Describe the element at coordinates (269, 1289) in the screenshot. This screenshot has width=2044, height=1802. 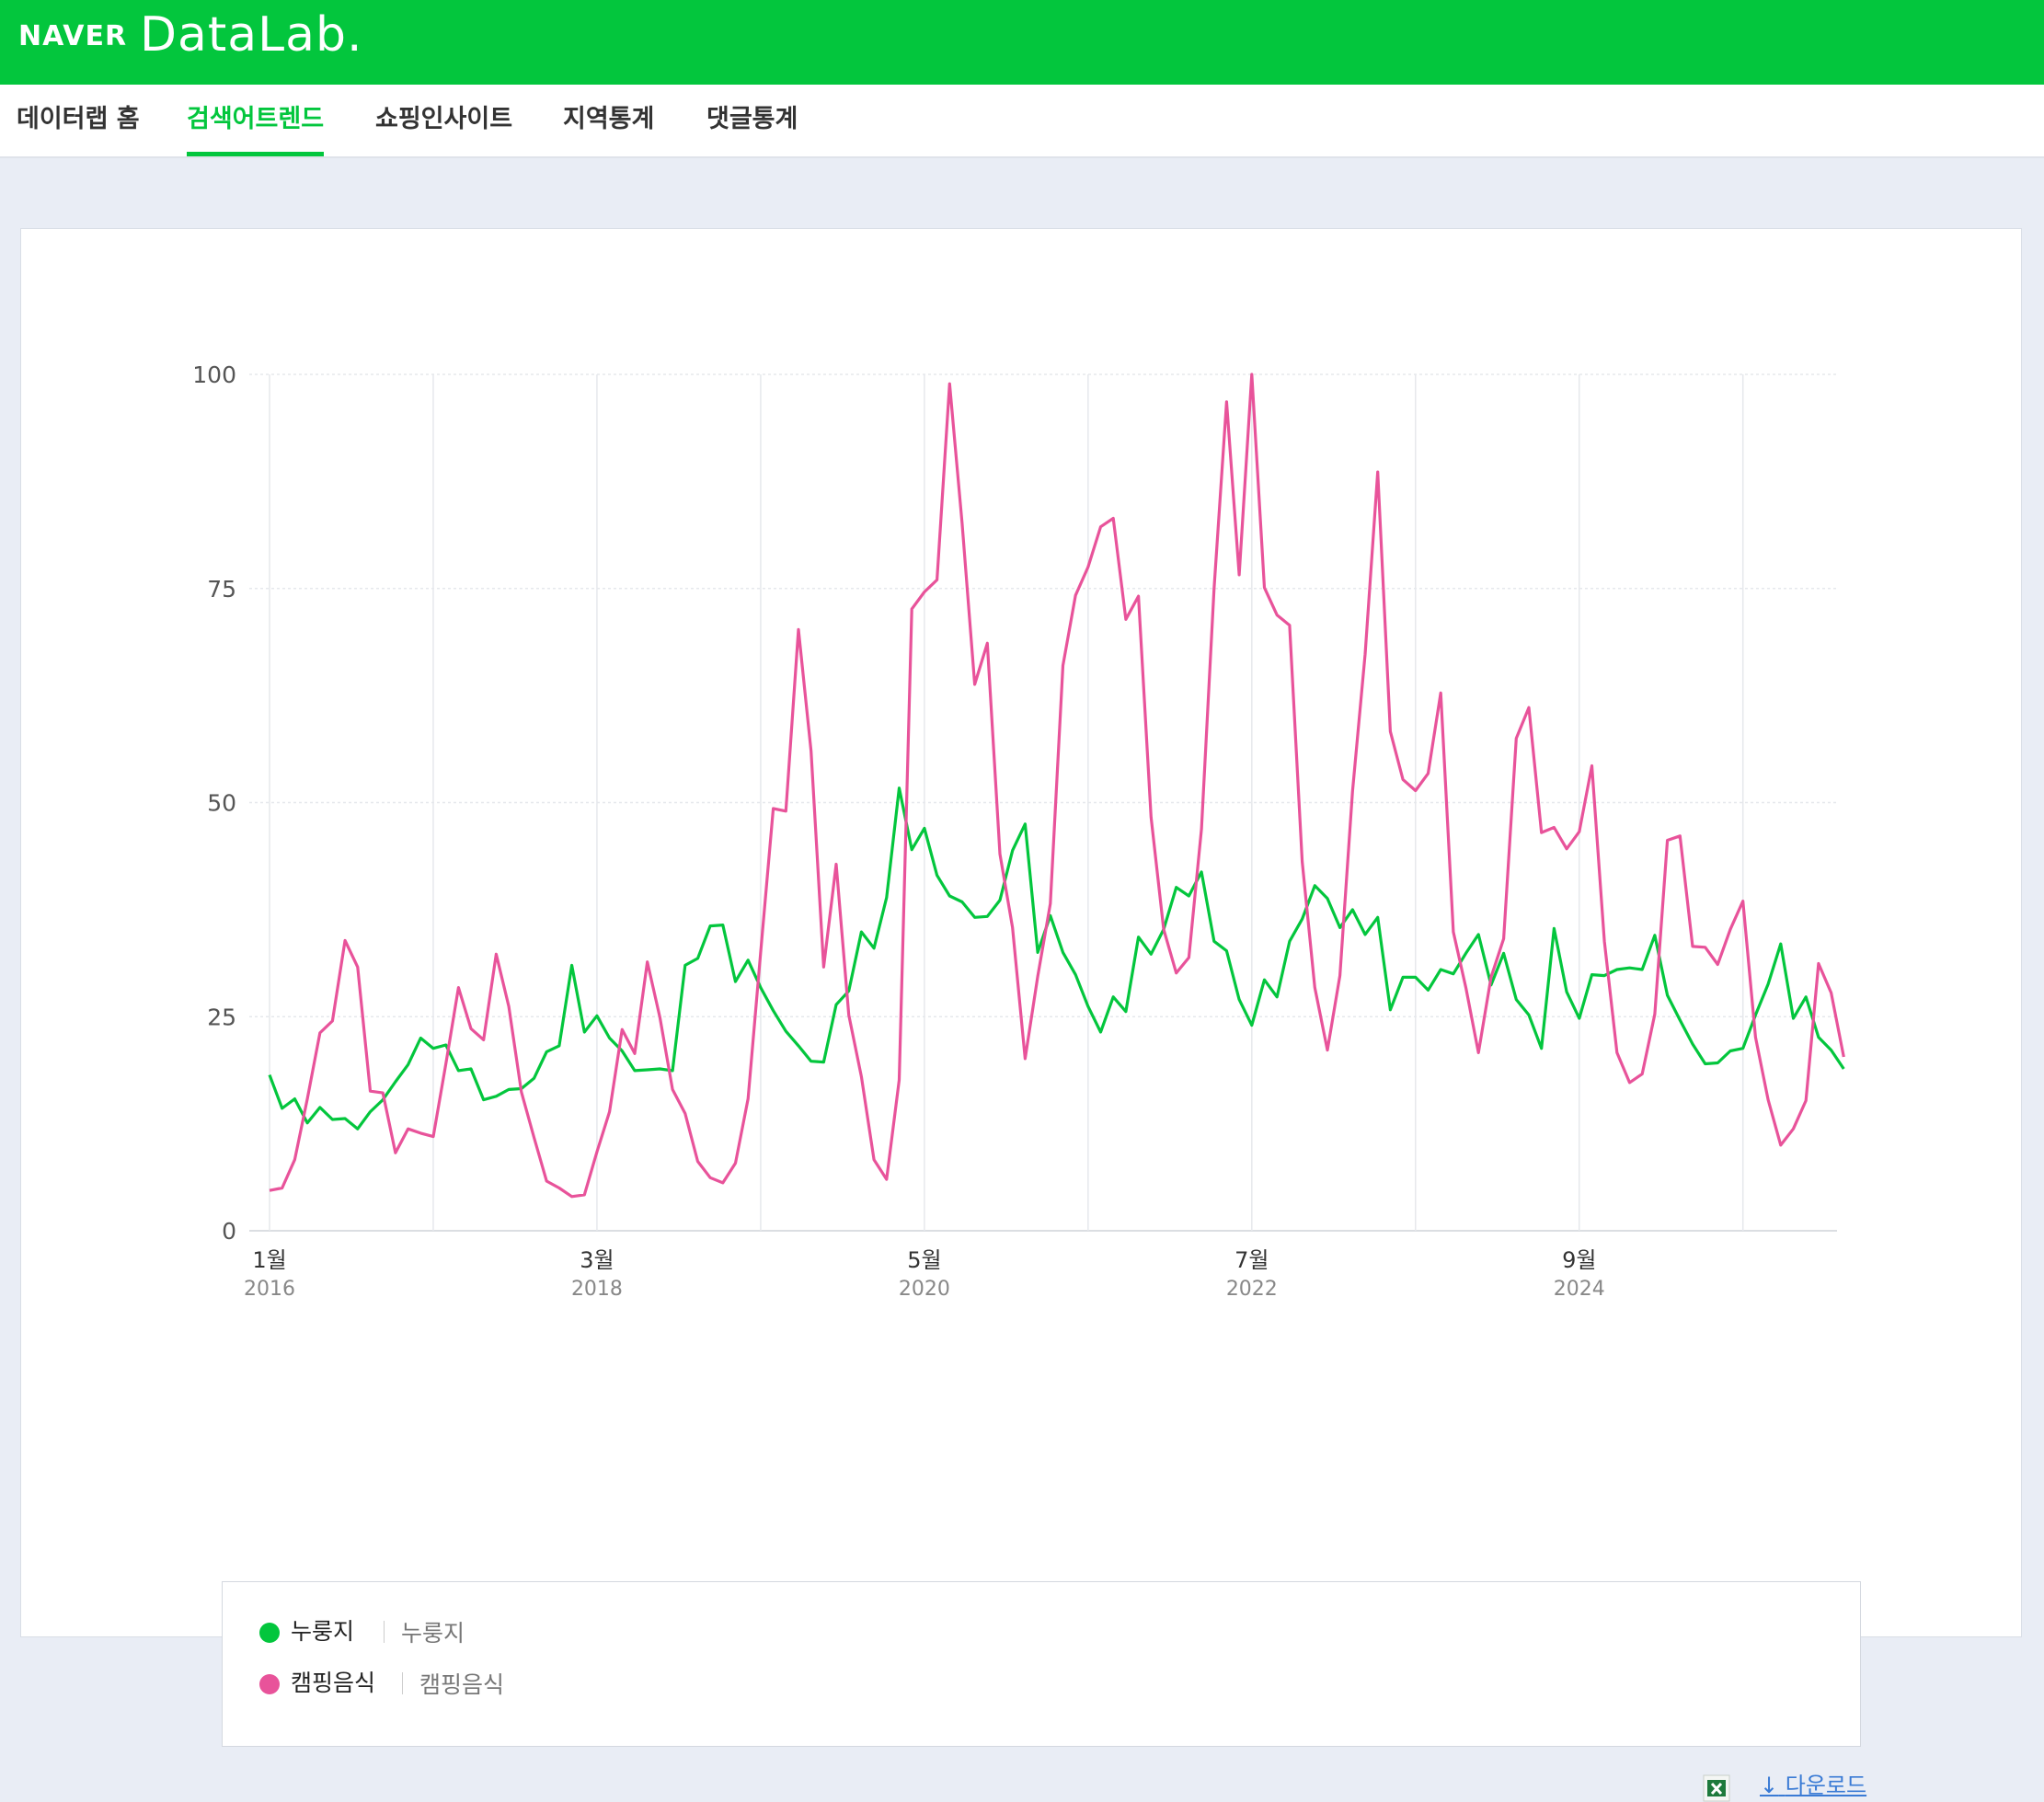
I see `x-tick-label-year: 2016` at that location.